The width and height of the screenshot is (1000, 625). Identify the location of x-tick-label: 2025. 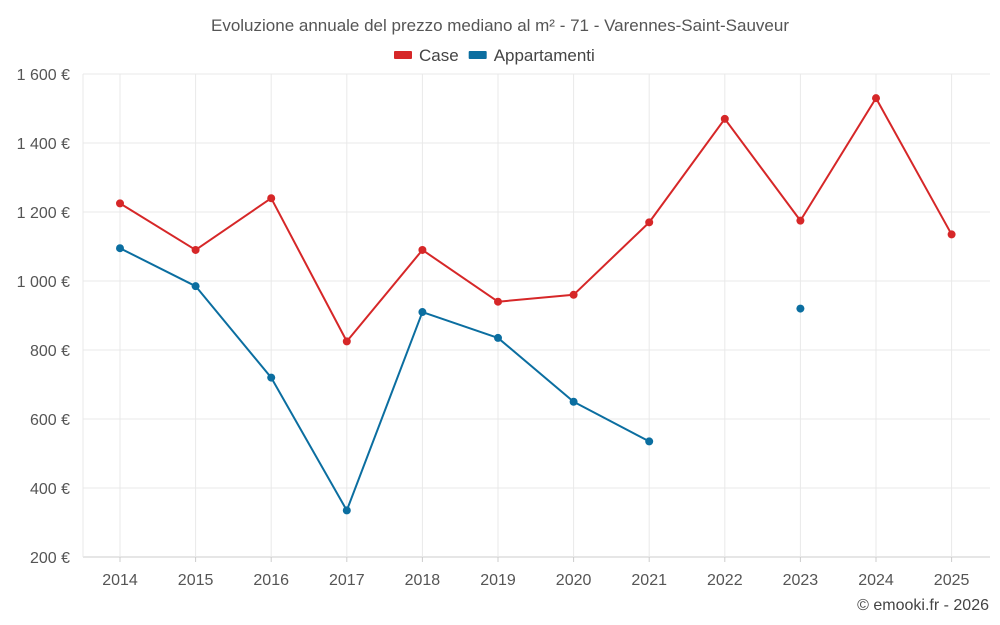
(952, 580).